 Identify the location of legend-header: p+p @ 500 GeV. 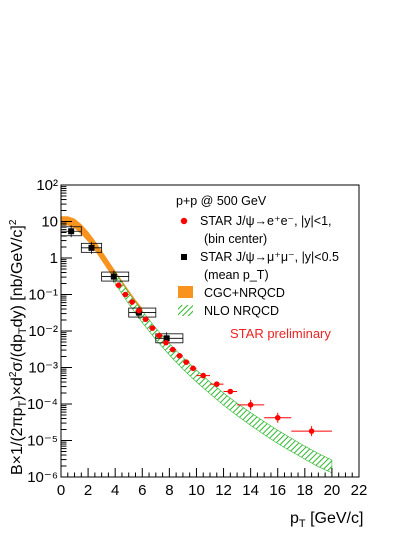
(221, 201).